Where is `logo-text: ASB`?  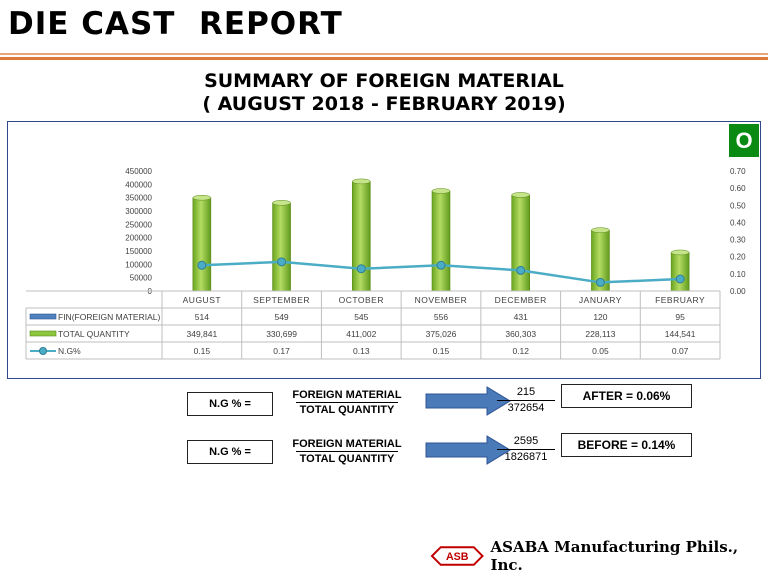 logo-text: ASB is located at coordinates (457, 557).